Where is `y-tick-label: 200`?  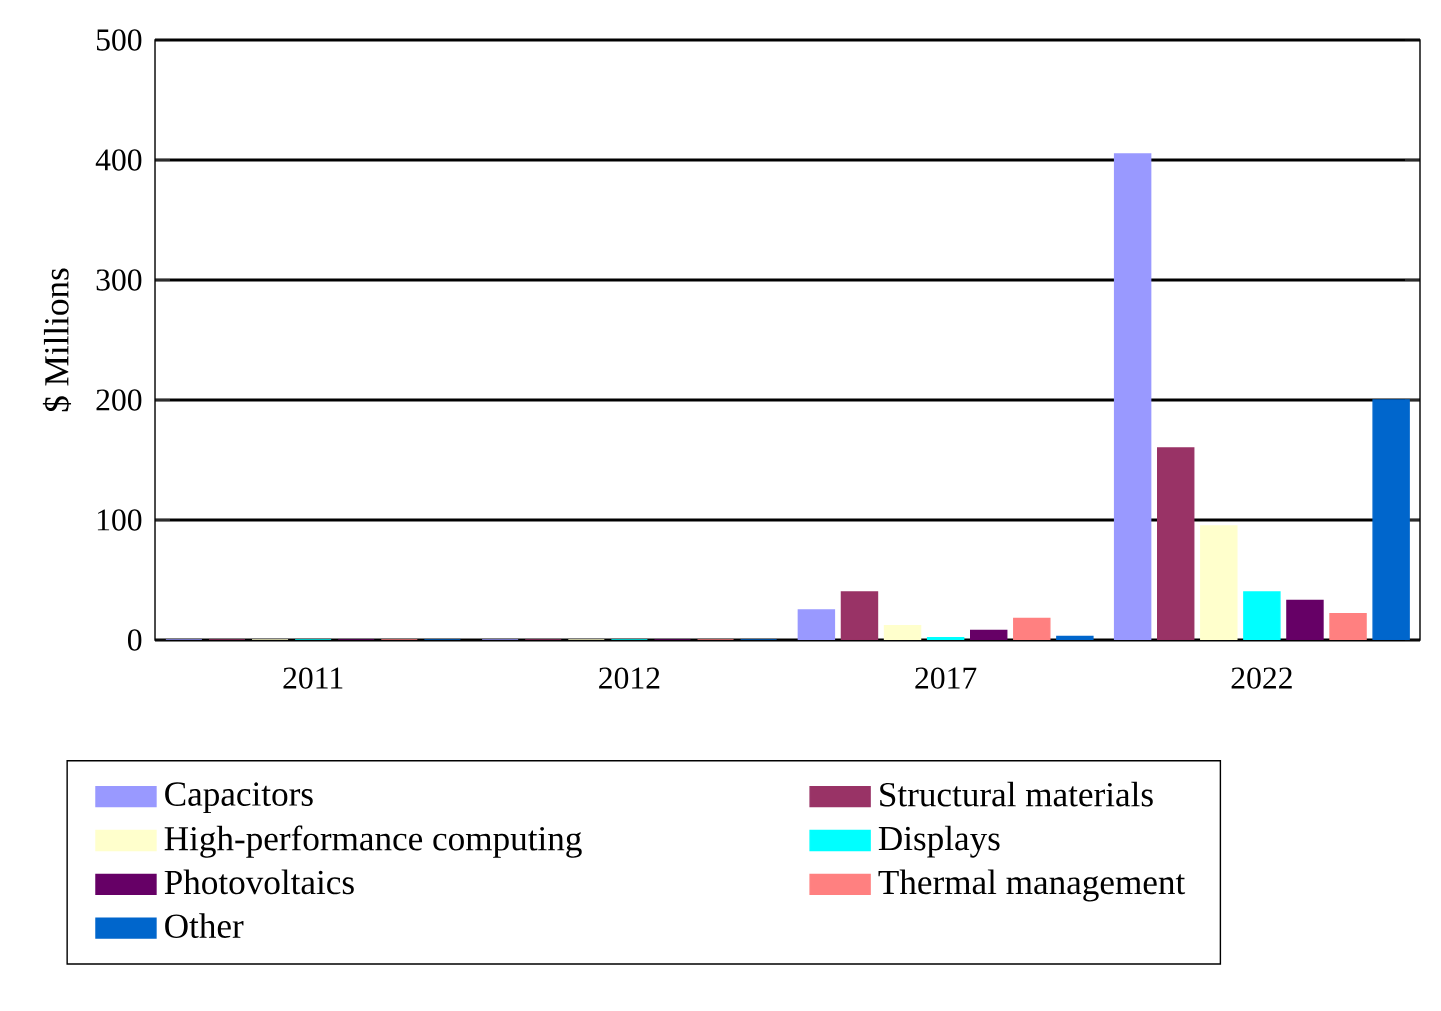
y-tick-label: 200 is located at coordinates (119, 400).